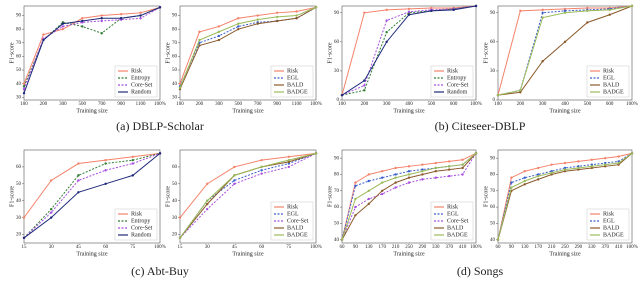 This screenshot has width=640, height=296. What do you see at coordinates (277, 104) in the screenshot?
I see `x-tick-label: 900` at bounding box center [277, 104].